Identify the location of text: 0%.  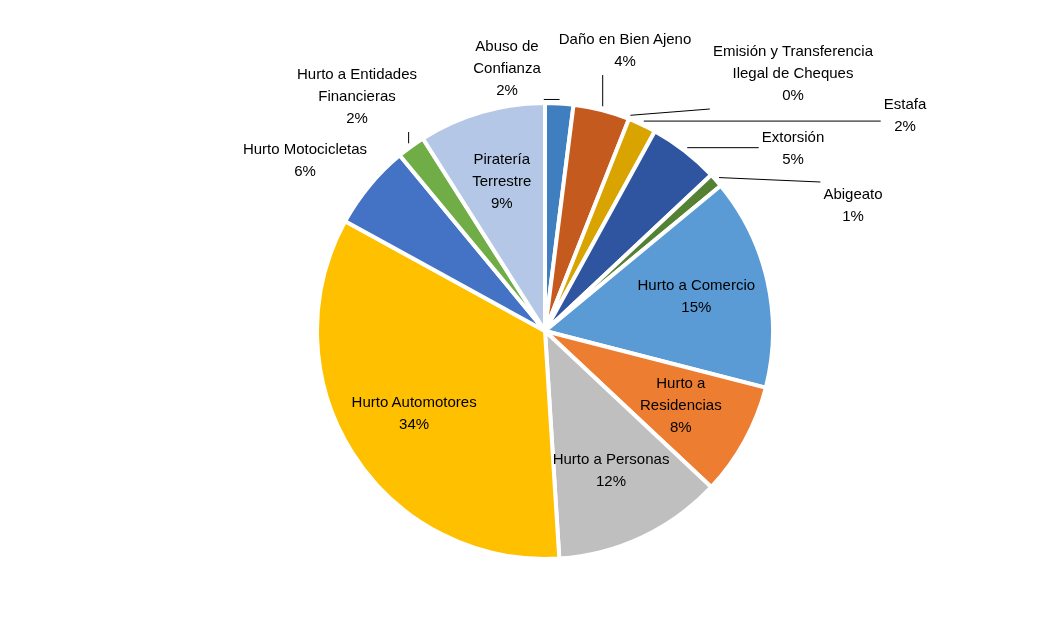
(793, 95).